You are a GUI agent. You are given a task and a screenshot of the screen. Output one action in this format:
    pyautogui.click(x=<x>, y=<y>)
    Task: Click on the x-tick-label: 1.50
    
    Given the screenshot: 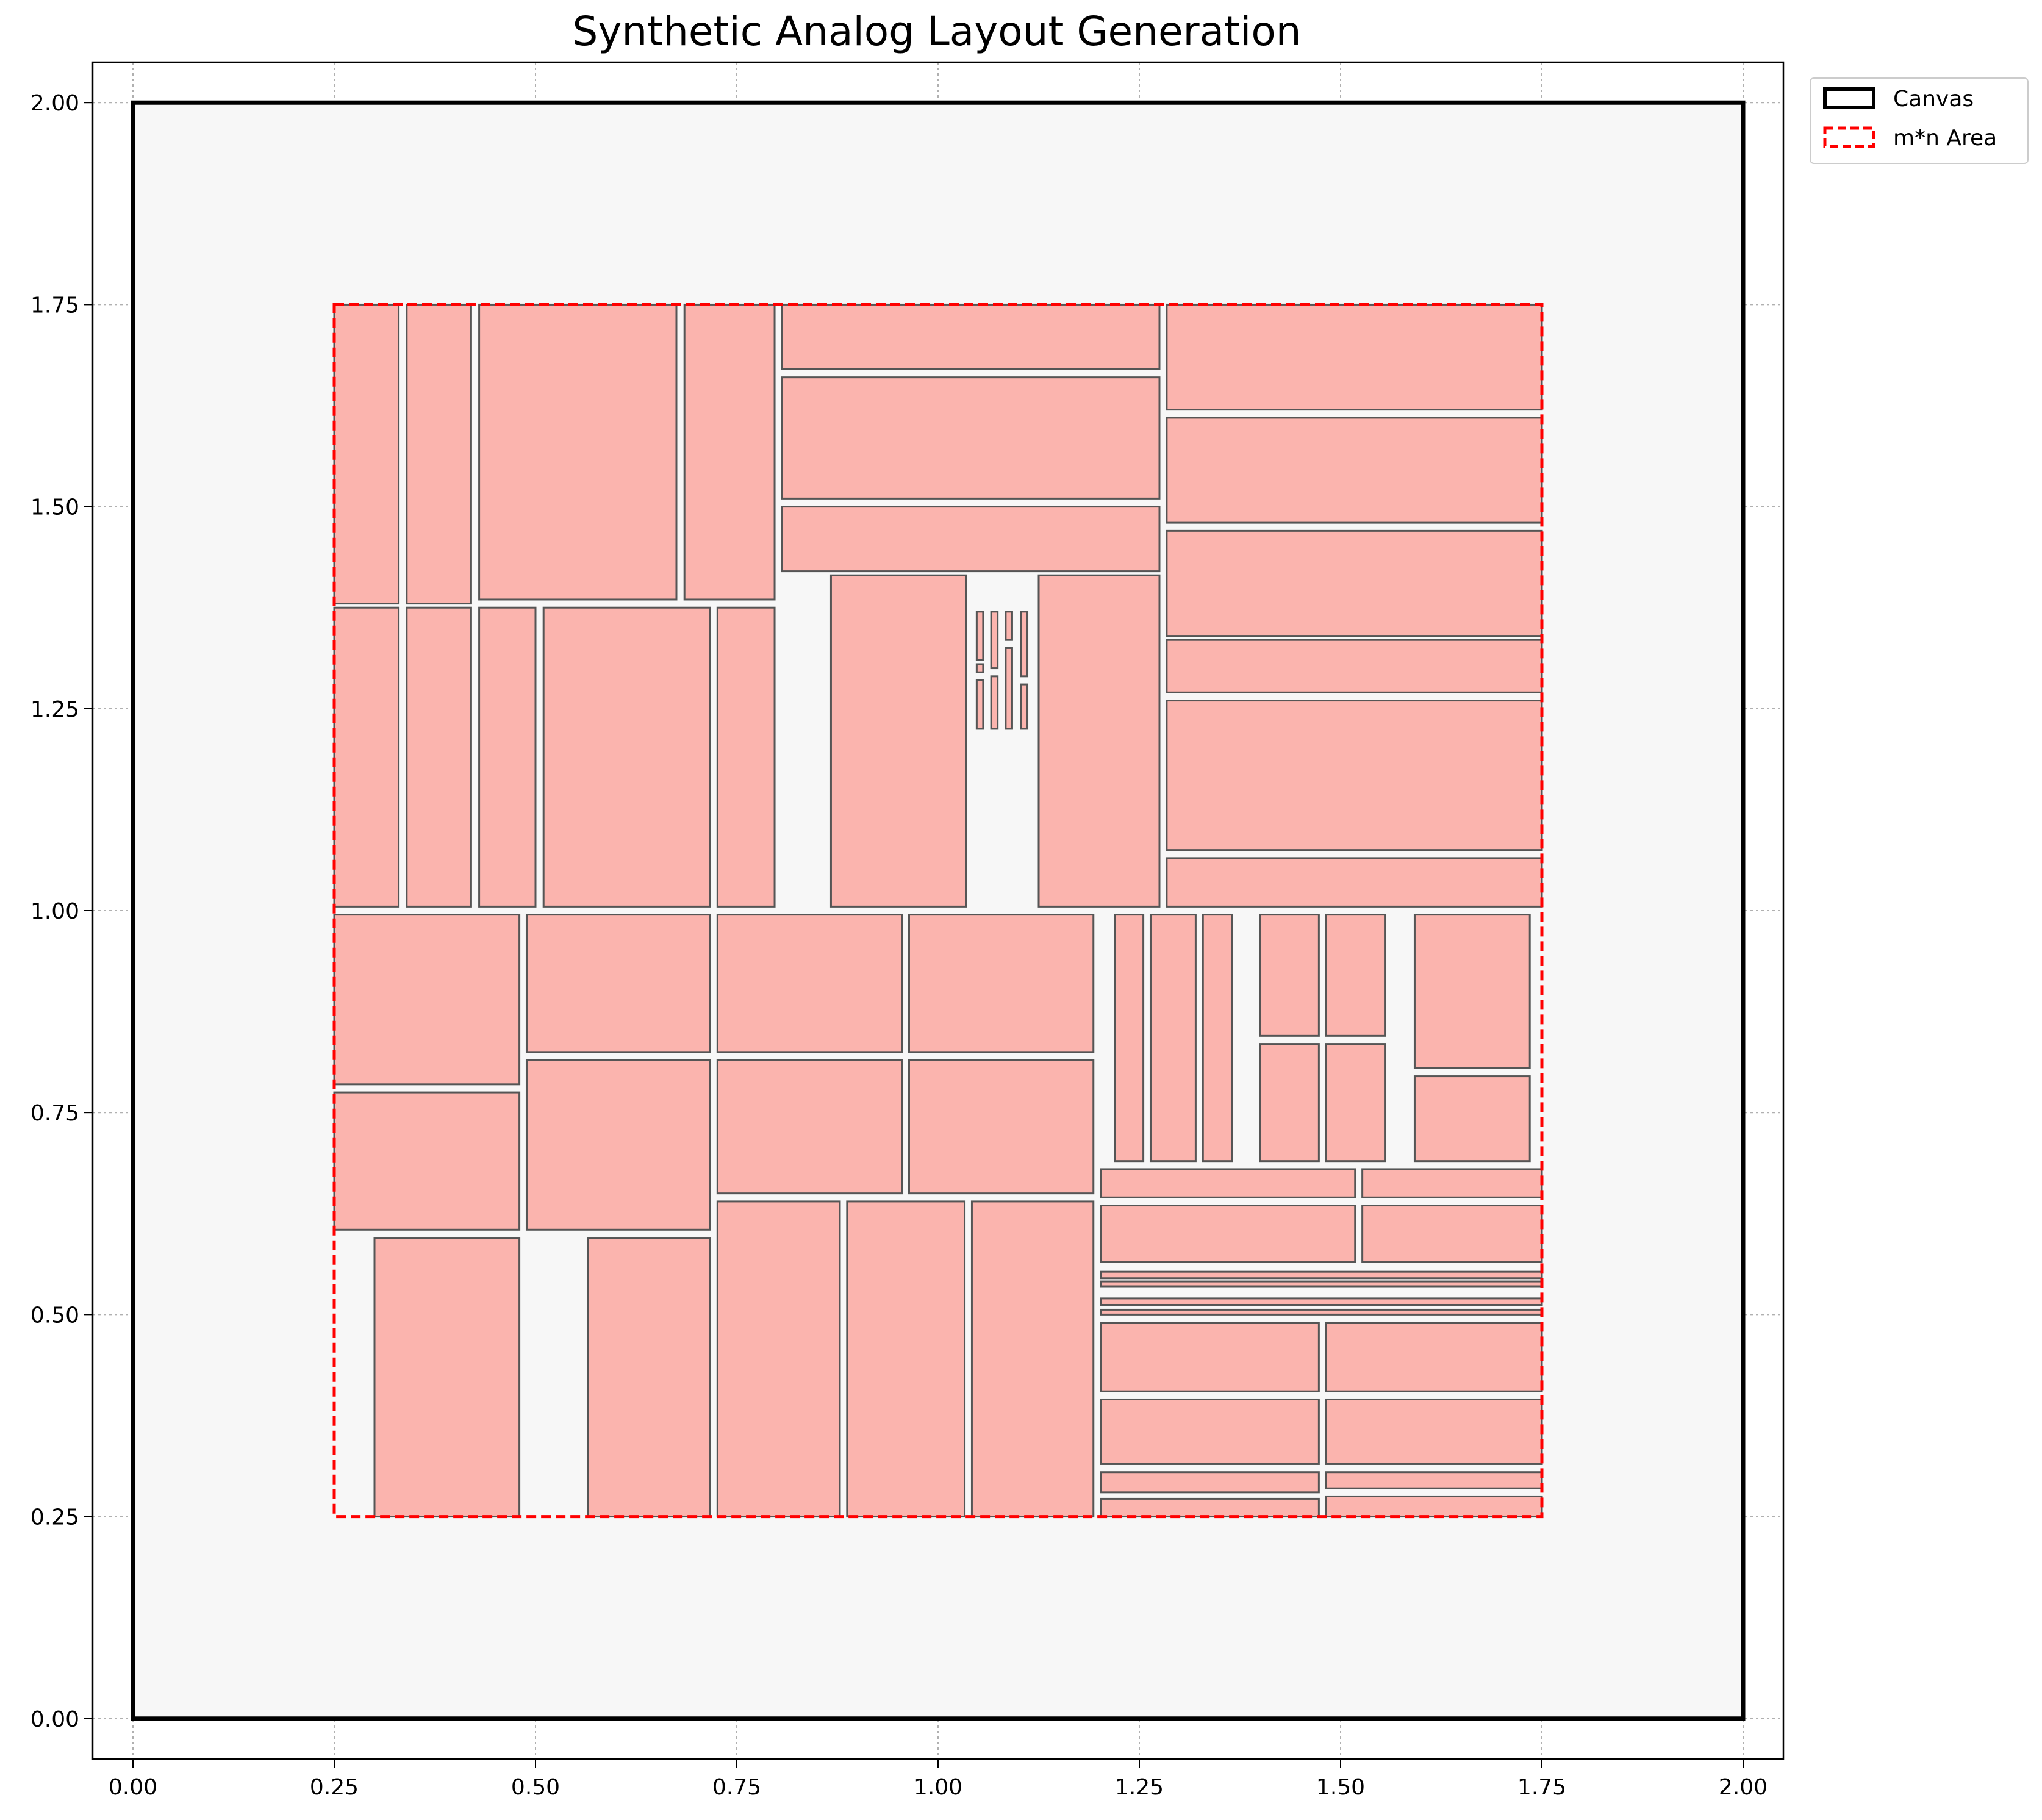 What is the action you would take?
    pyautogui.click(x=1341, y=1787)
    